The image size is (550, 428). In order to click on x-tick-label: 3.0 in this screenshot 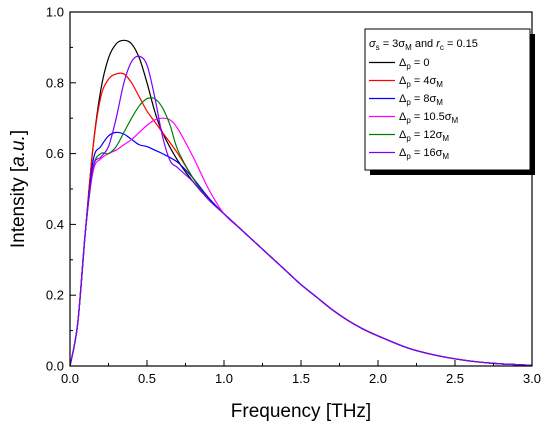, I will do `click(532, 378)`.